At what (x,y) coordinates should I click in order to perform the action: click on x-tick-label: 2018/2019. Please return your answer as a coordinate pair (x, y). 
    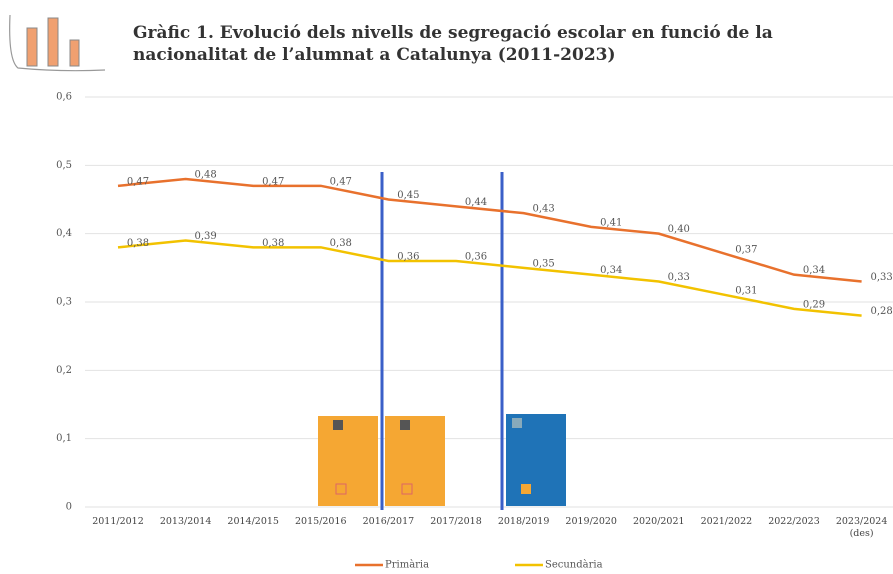
    Looking at the image, I should click on (523, 521).